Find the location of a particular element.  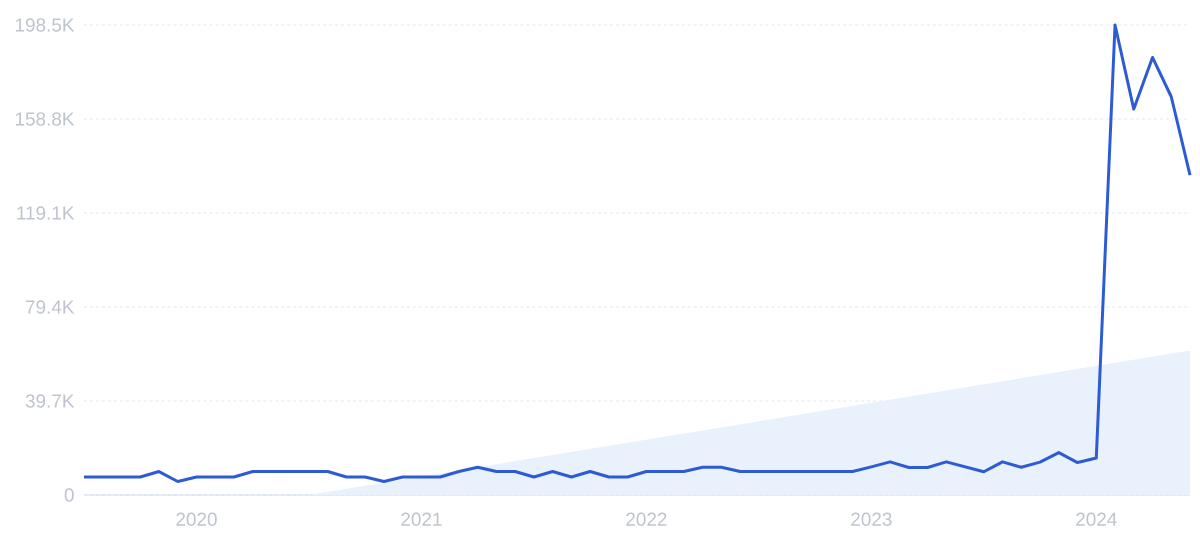

x-tick-label: 2021 is located at coordinates (421, 519).